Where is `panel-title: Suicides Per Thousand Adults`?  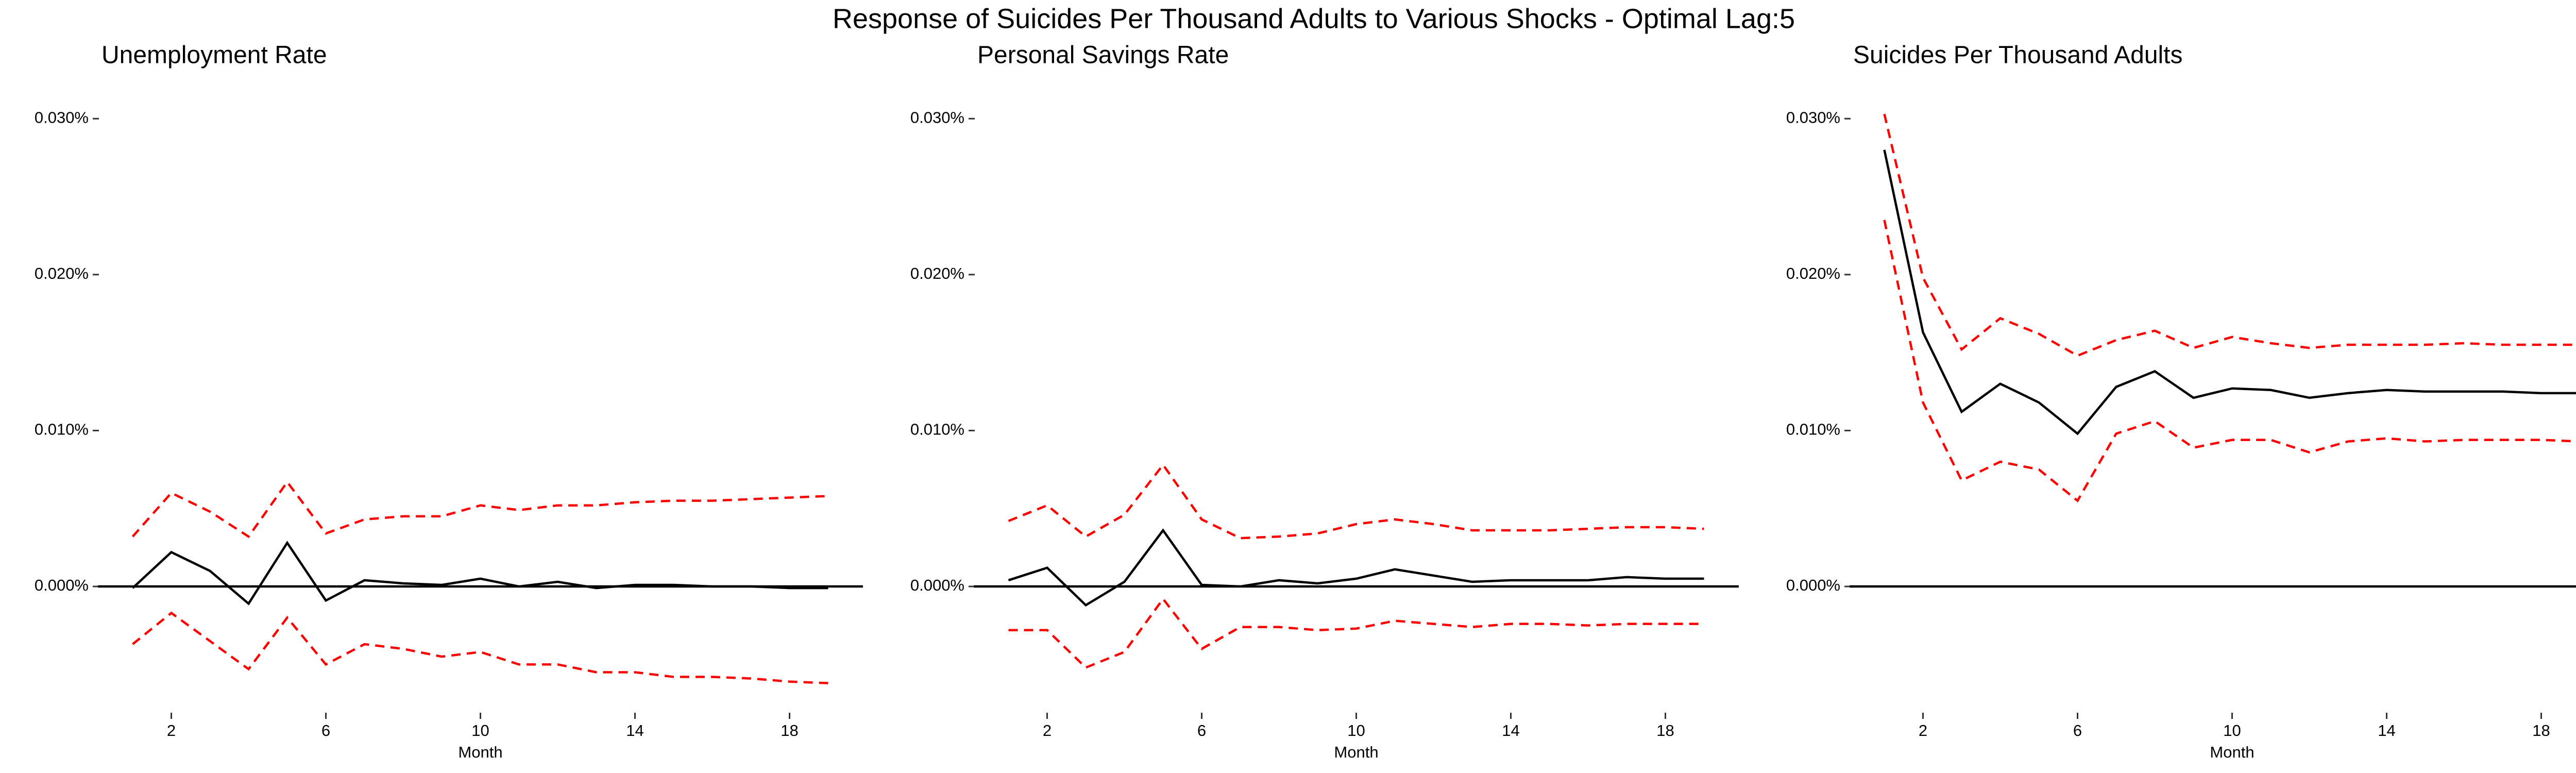
panel-title: Suicides Per Thousand Adults is located at coordinates (2018, 55).